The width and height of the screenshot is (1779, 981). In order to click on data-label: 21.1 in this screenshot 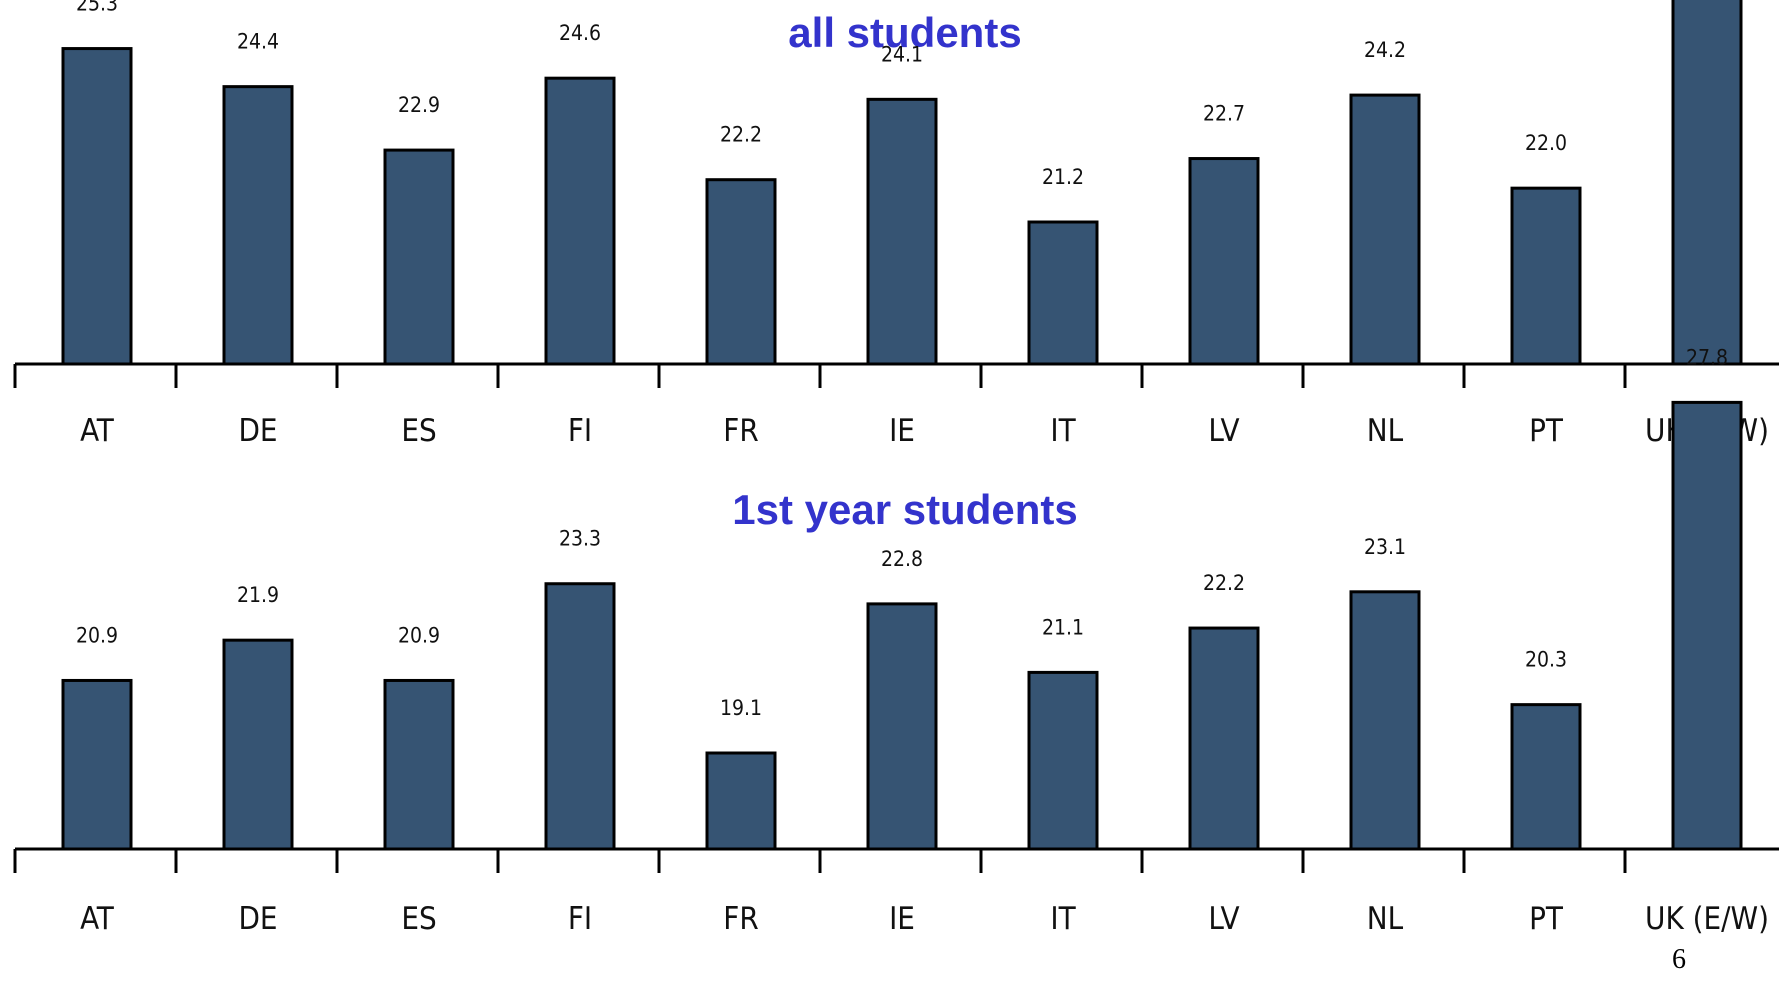, I will do `click(1063, 627)`.